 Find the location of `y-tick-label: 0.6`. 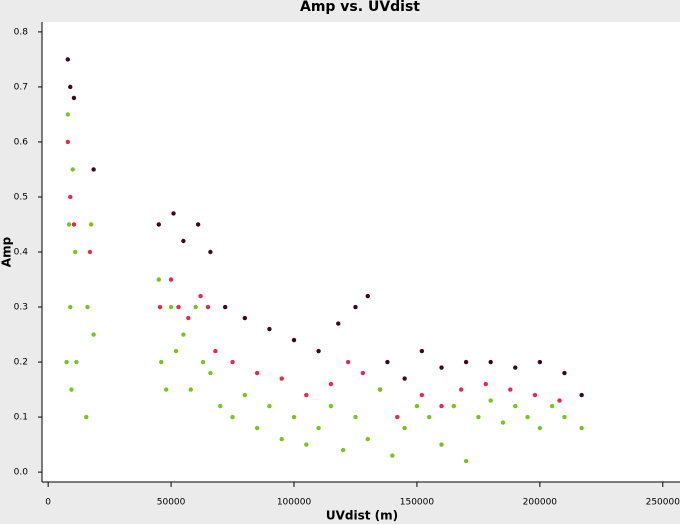

y-tick-label: 0.6 is located at coordinates (21, 142).